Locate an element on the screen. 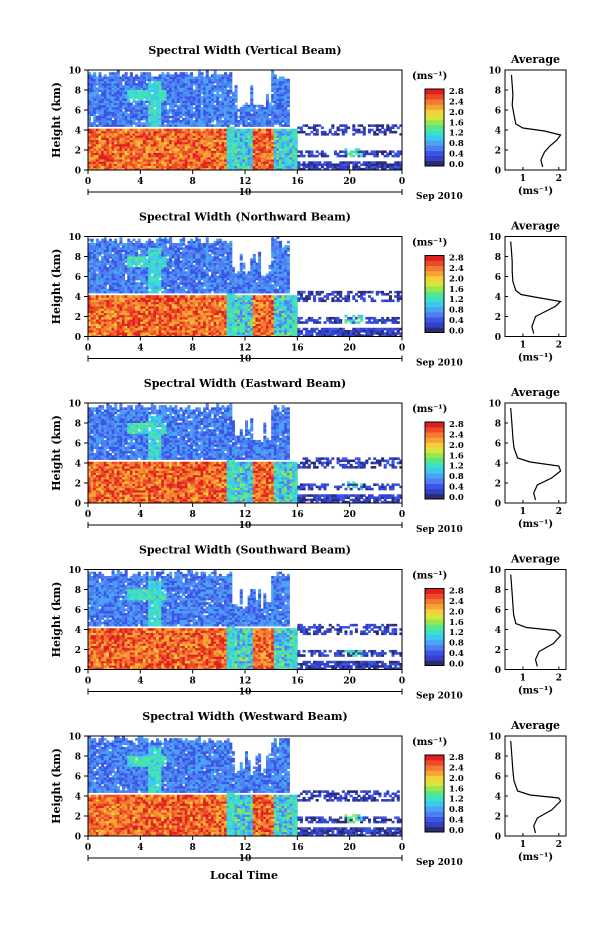  colorbar-tick-label: 0.8 is located at coordinates (456, 144).